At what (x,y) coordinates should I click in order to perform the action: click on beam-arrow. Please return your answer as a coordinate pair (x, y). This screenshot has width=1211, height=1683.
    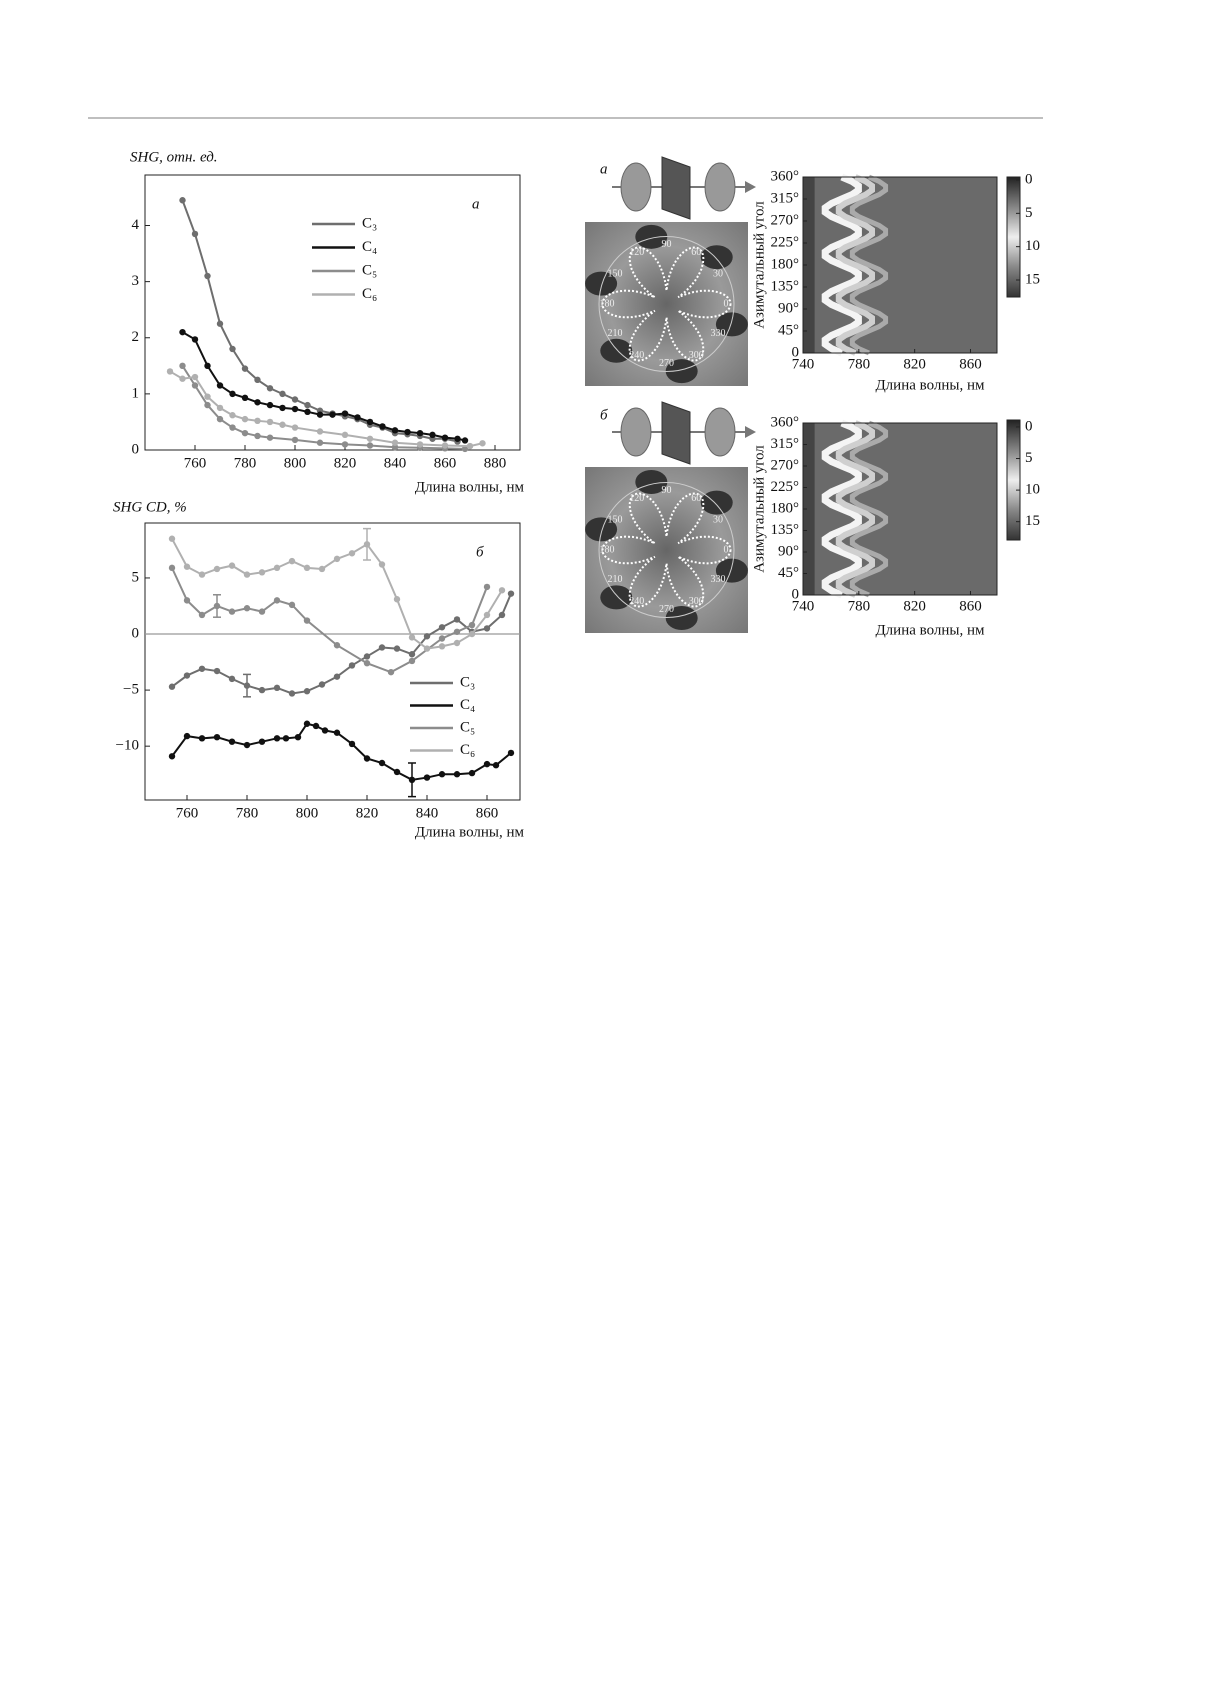
    Looking at the image, I should click on (750, 187).